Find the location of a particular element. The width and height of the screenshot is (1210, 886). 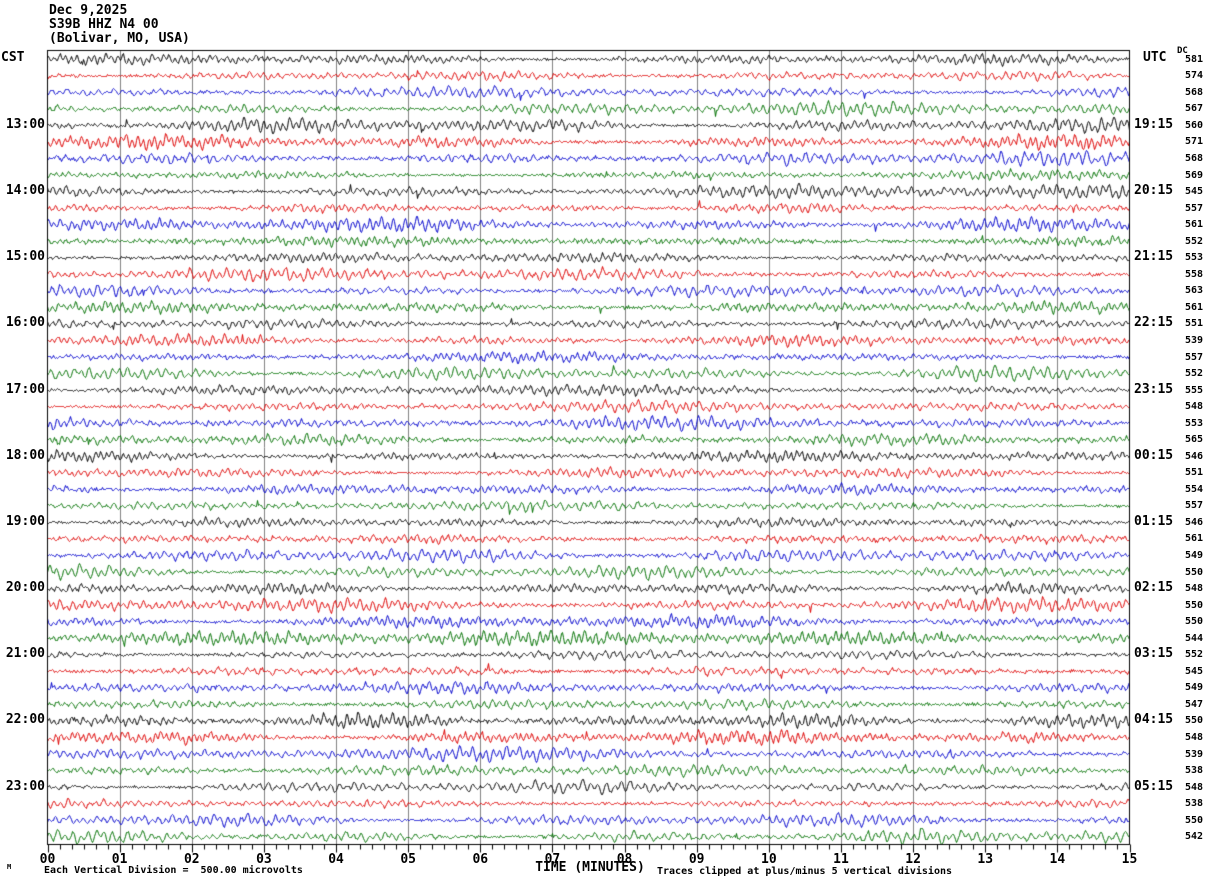

left-hour-label: 21:00 is located at coordinates (25, 654).